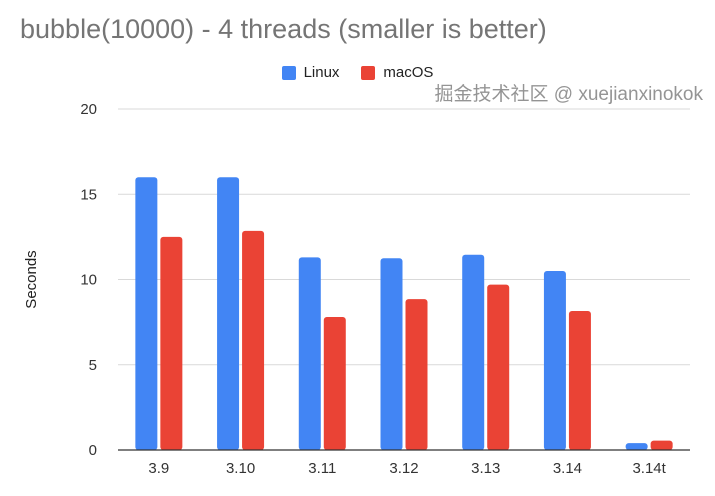  I want to click on legend: Linux macOS, so click(357, 72).